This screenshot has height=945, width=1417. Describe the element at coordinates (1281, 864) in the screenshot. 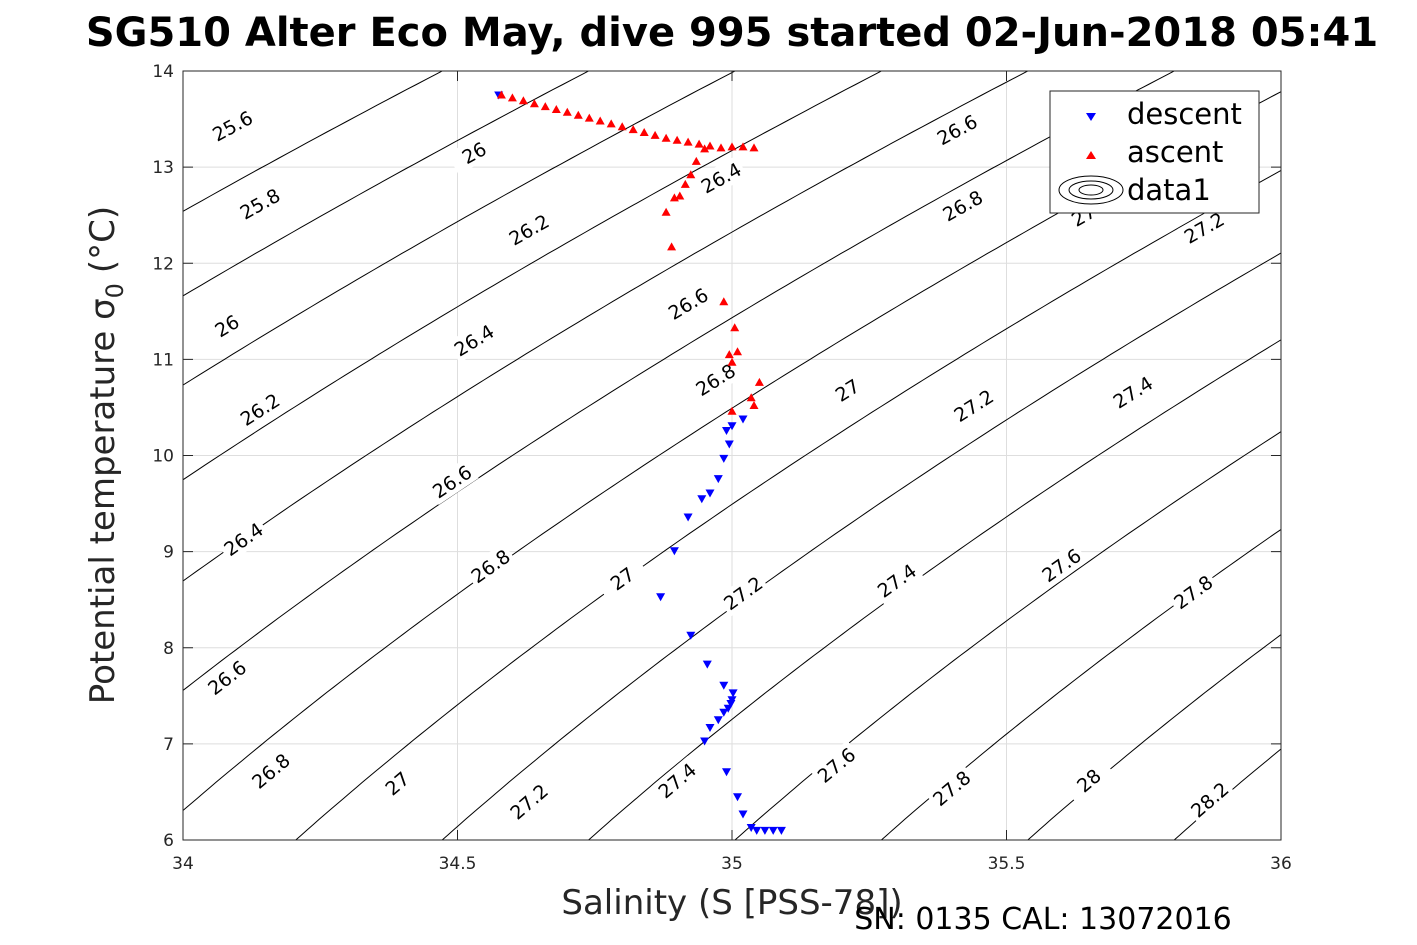

I see `x-tick-label: 36` at that location.